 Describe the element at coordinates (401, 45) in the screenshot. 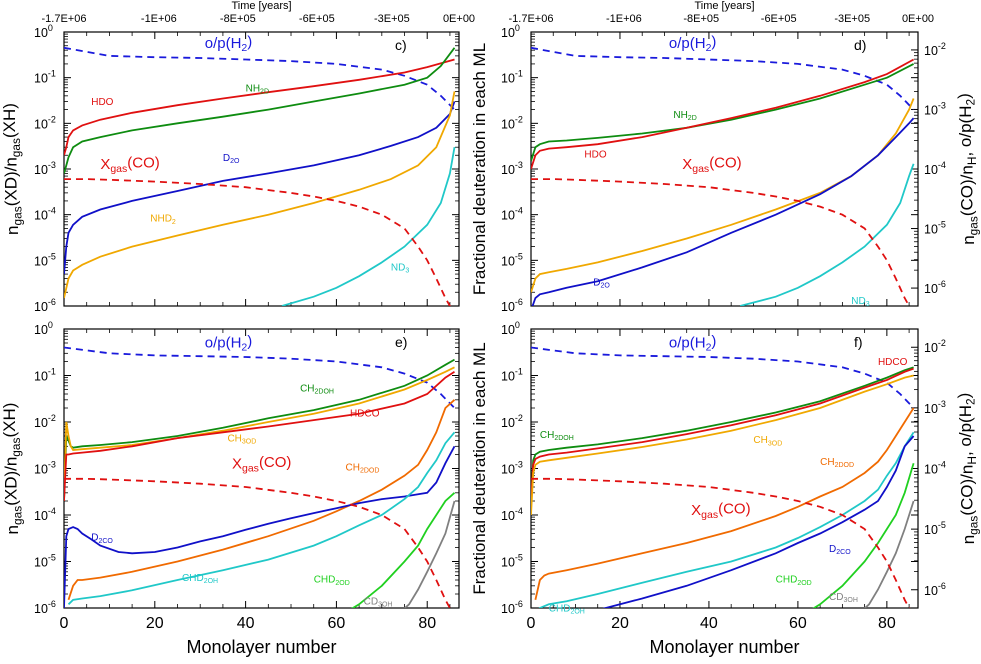

I see `panel-tag: c)` at that location.